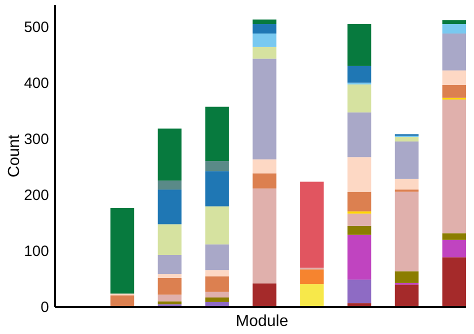 The height and width of the screenshot is (334, 474). What do you see at coordinates (44, 307) in the screenshot?
I see `y-tick-label: 0` at bounding box center [44, 307].